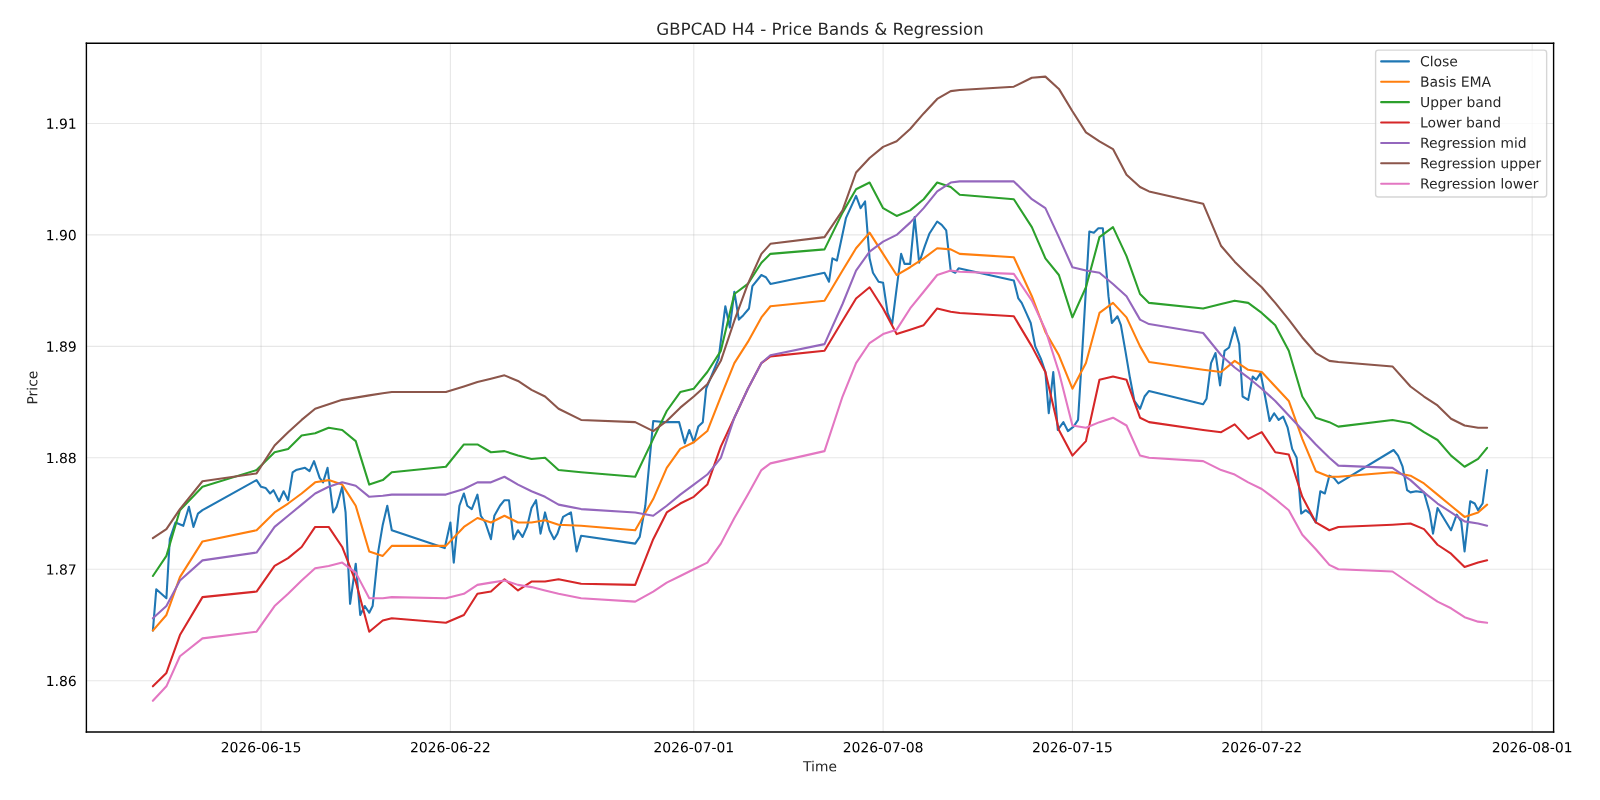 The image size is (1600, 800). What do you see at coordinates (1473, 144) in the screenshot?
I see `legend-label: Regression mid` at bounding box center [1473, 144].